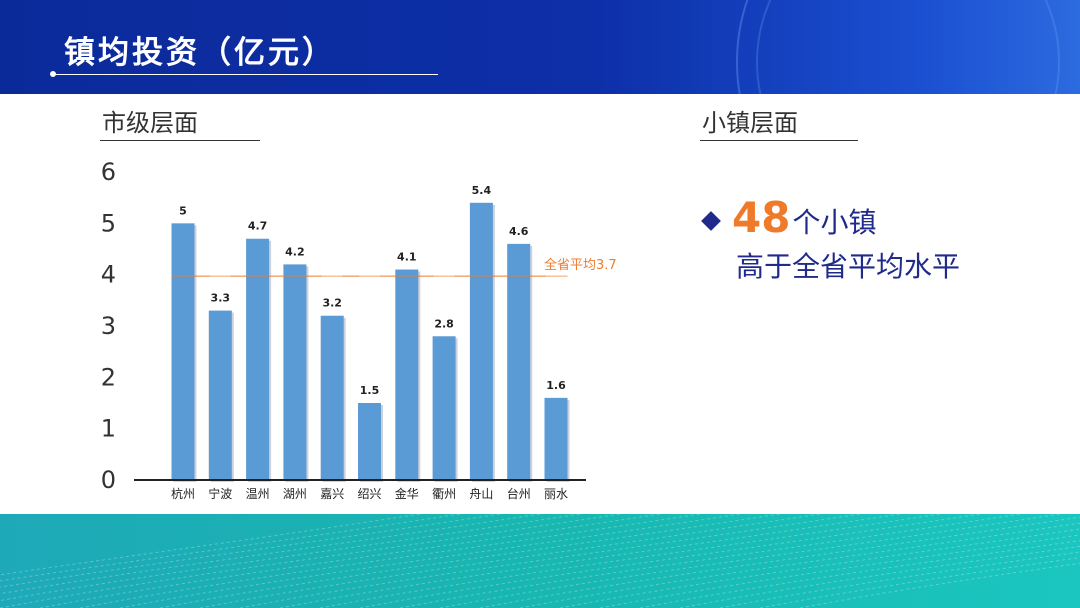  I want to click on x-tick-label: 湖州, so click(295, 493).